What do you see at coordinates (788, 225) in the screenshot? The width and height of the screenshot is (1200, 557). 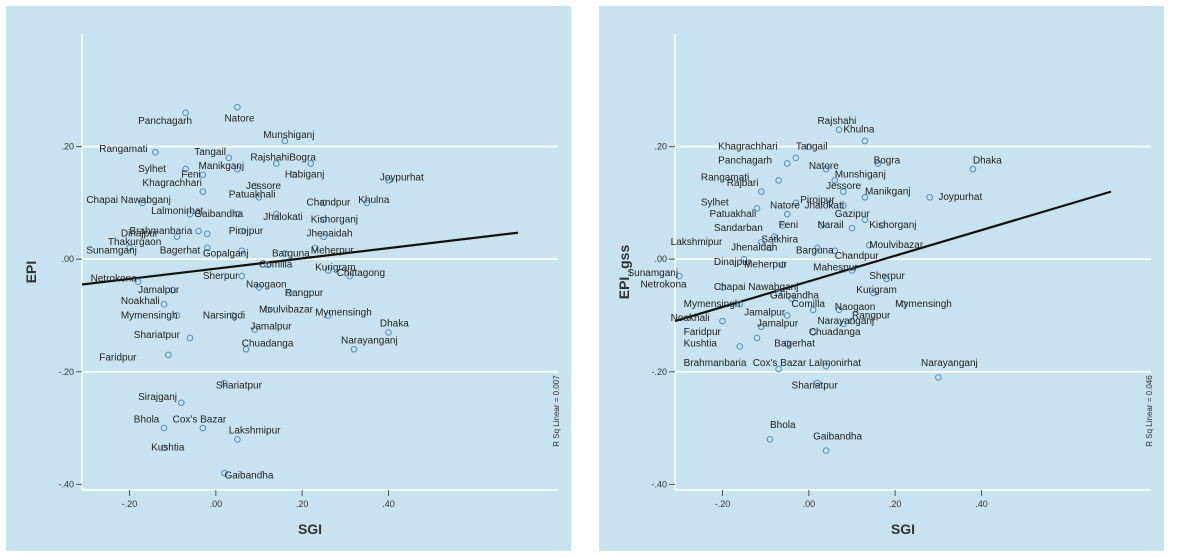 I see `point-label: Feni` at bounding box center [788, 225].